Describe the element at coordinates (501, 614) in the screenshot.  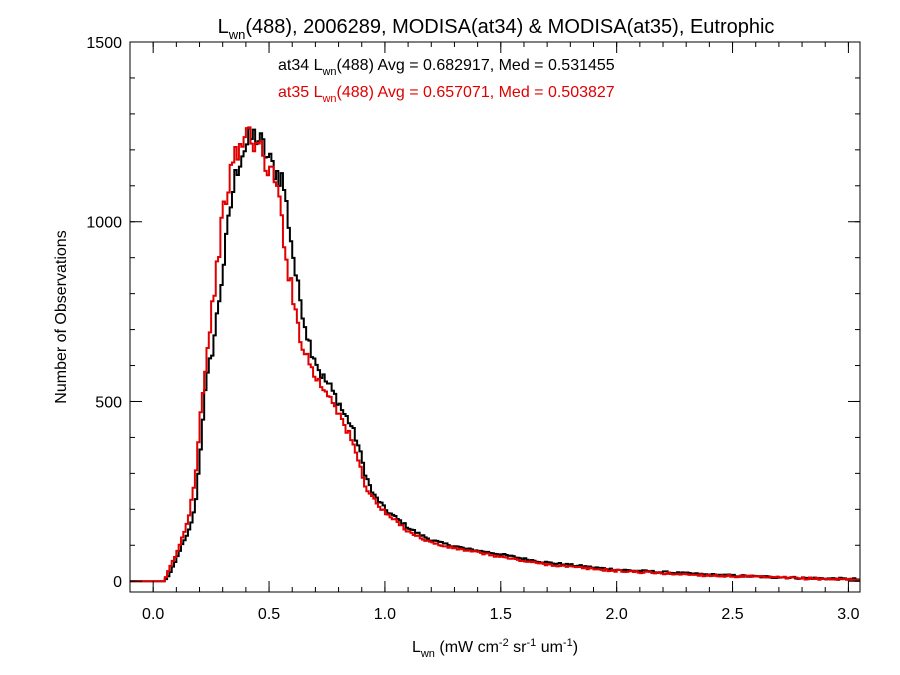
I see `x-tick-label: 1.5` at that location.